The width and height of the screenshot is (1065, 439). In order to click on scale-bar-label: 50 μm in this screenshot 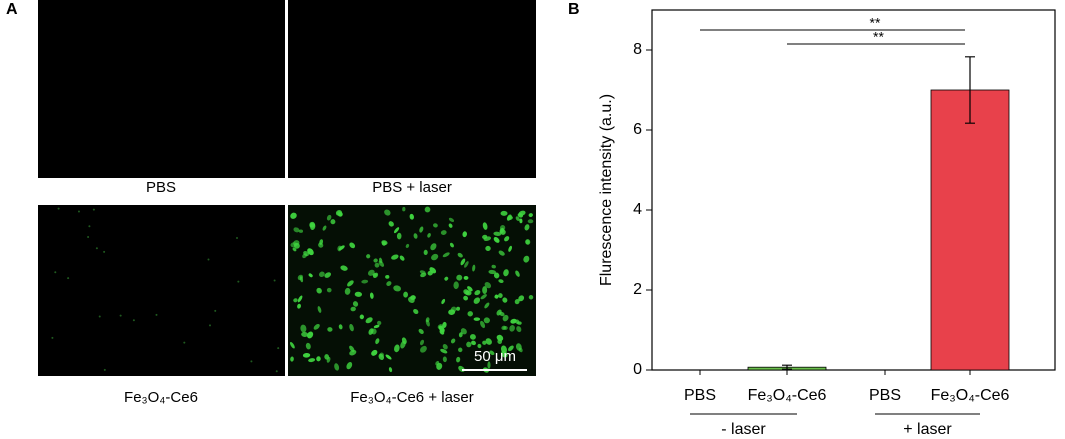, I will do `click(495, 356)`.